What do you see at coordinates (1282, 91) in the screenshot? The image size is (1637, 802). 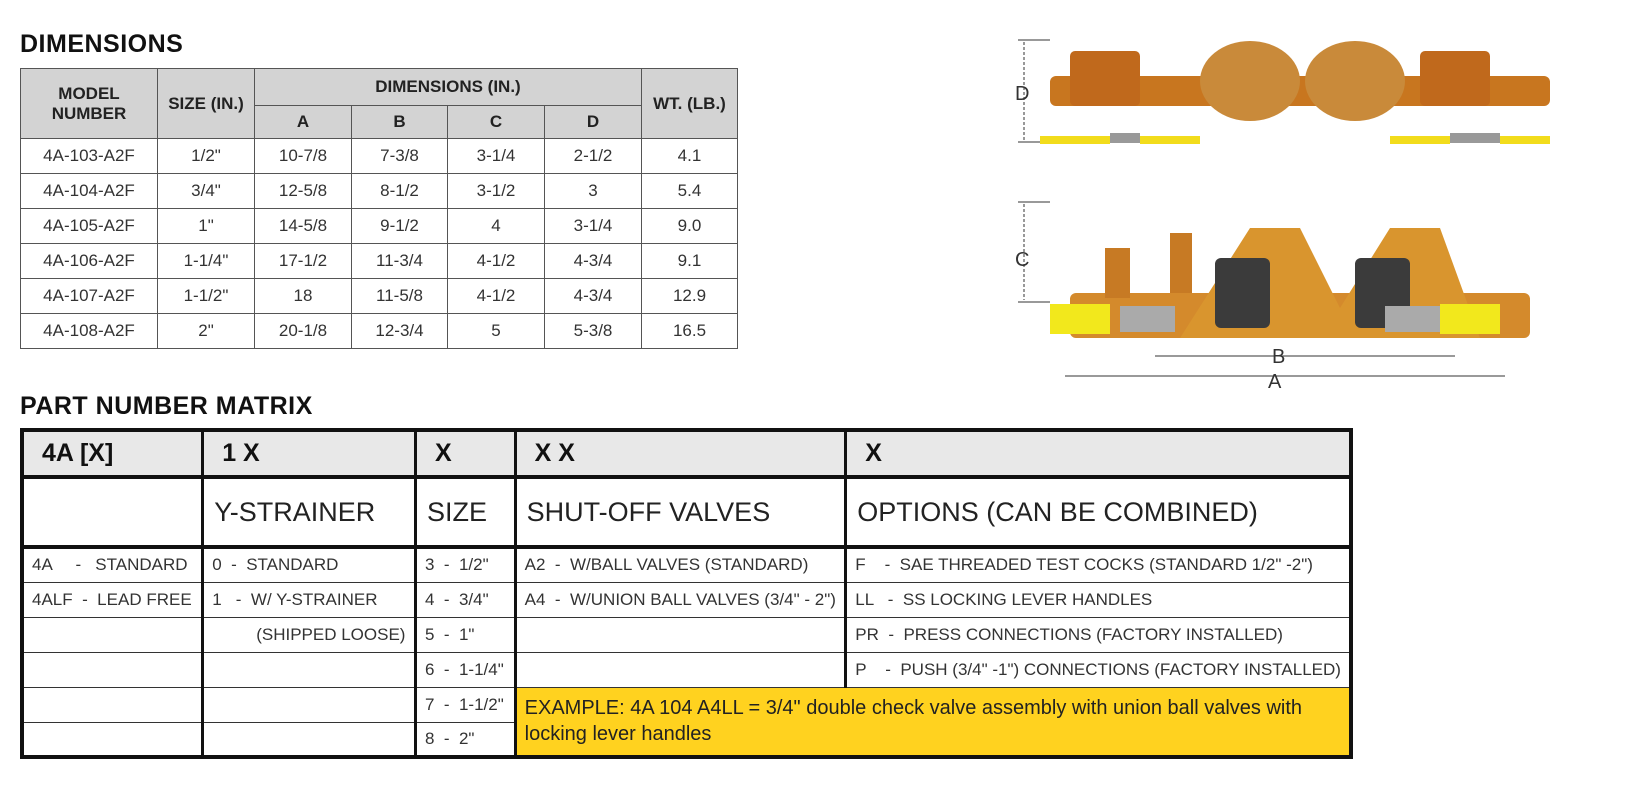 I see `valve-top-view-illustration: D` at bounding box center [1282, 91].